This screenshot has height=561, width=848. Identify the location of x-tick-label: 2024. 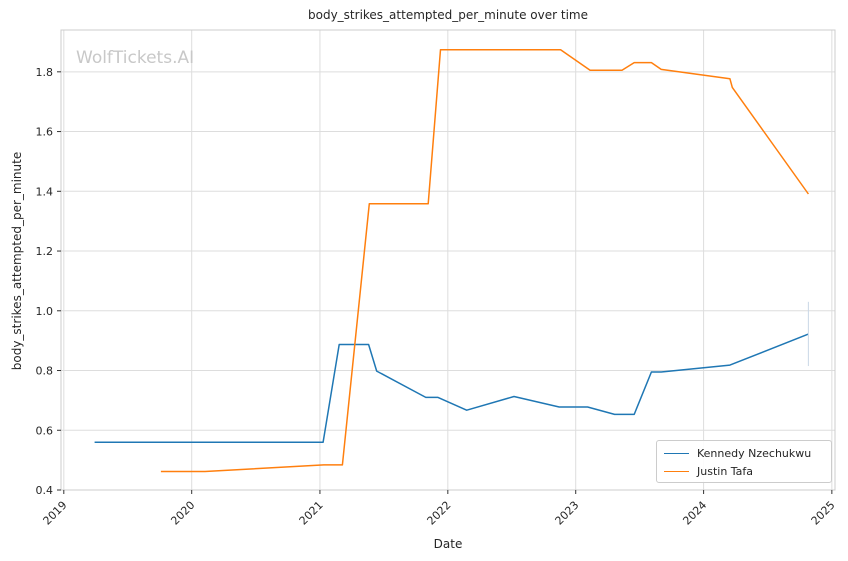
(694, 513).